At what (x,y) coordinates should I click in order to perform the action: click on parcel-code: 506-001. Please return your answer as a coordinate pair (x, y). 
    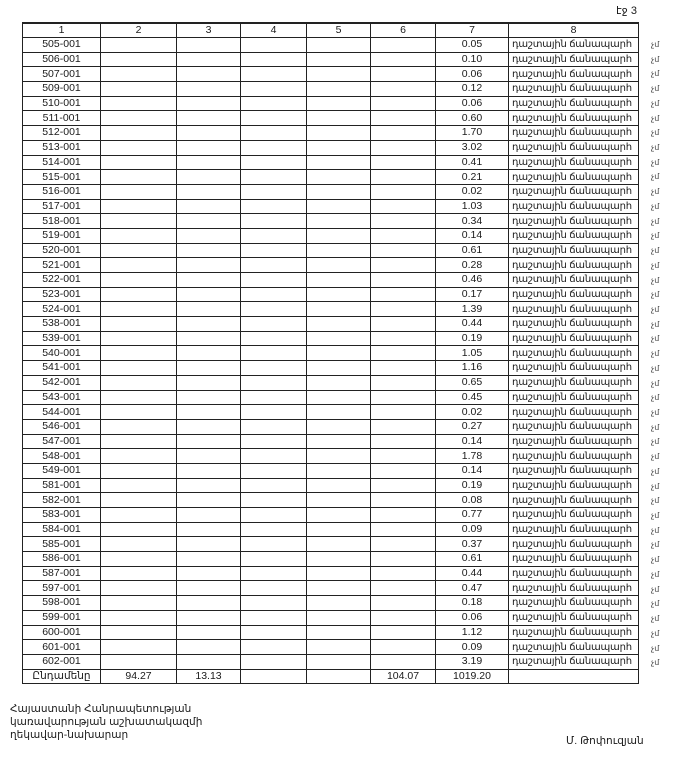
    Looking at the image, I should click on (61, 59).